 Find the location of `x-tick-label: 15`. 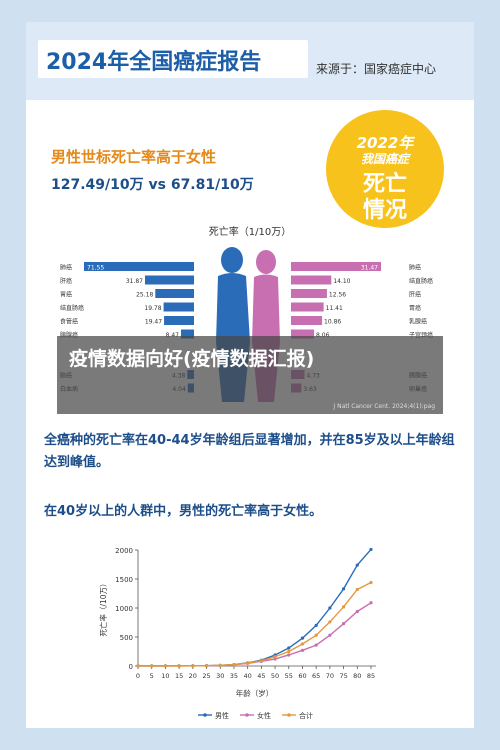

x-tick-label: 15 is located at coordinates (179, 676).